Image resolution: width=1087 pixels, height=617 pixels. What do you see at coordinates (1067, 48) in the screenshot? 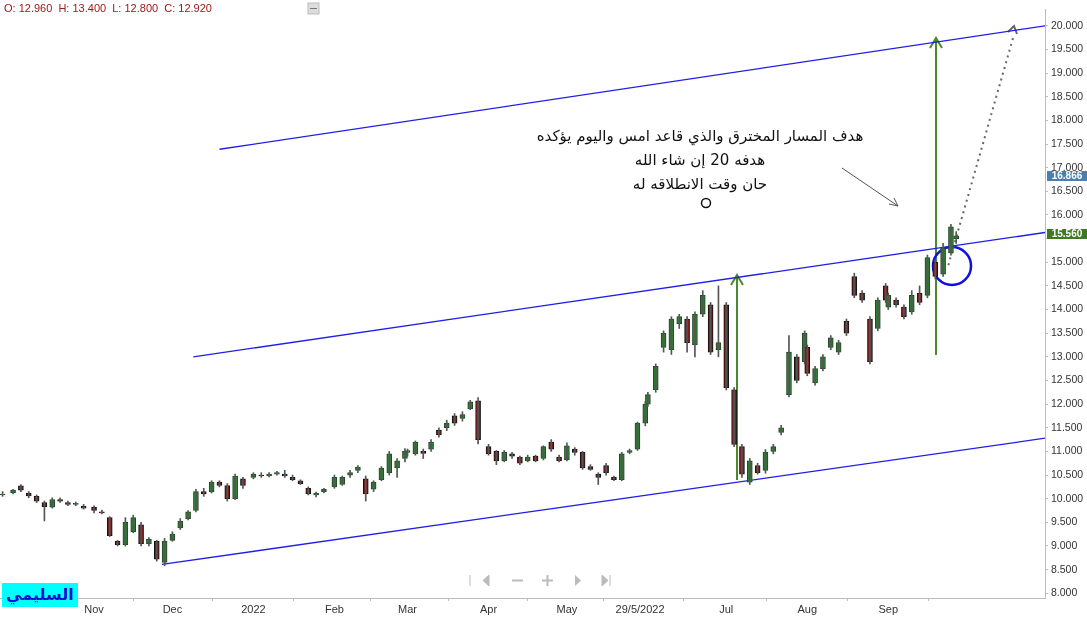
I see `y-tick-label: 19.500` at bounding box center [1067, 48].